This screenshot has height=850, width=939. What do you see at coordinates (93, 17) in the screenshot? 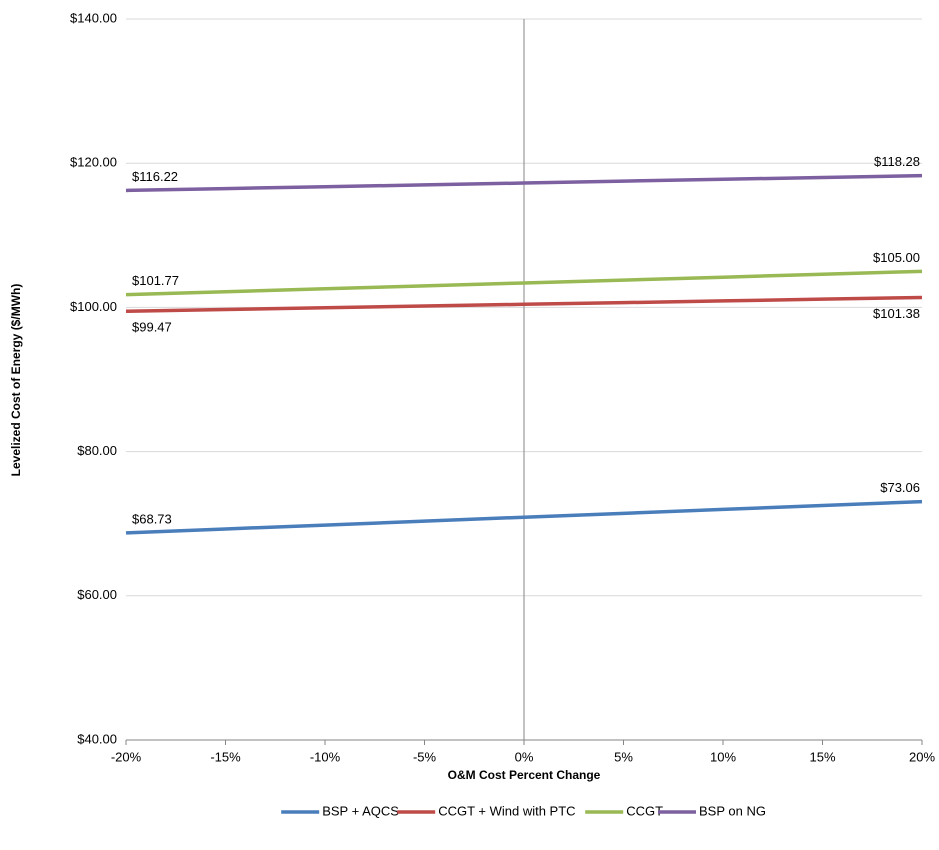
I see `y-tick-label: $140.00` at bounding box center [93, 17].